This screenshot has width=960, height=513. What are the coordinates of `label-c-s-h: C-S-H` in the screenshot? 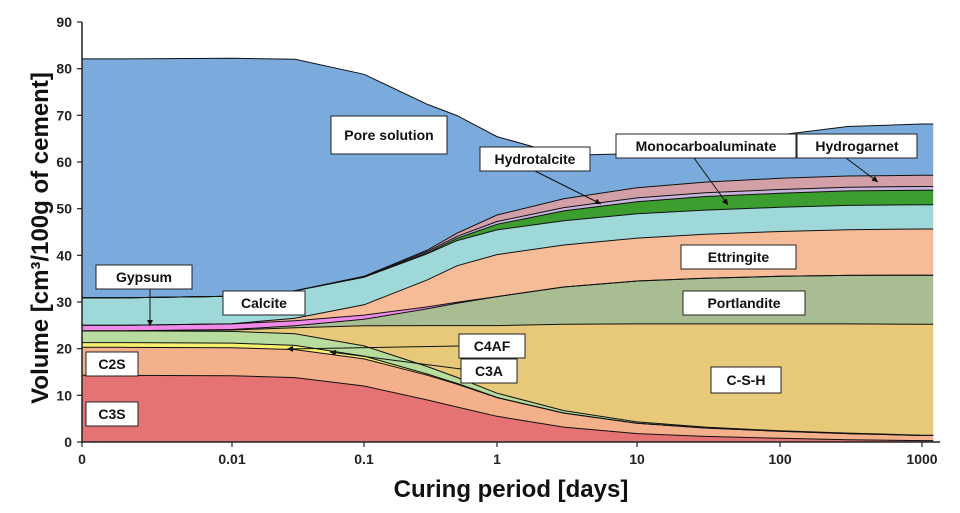 It's located at (746, 380).